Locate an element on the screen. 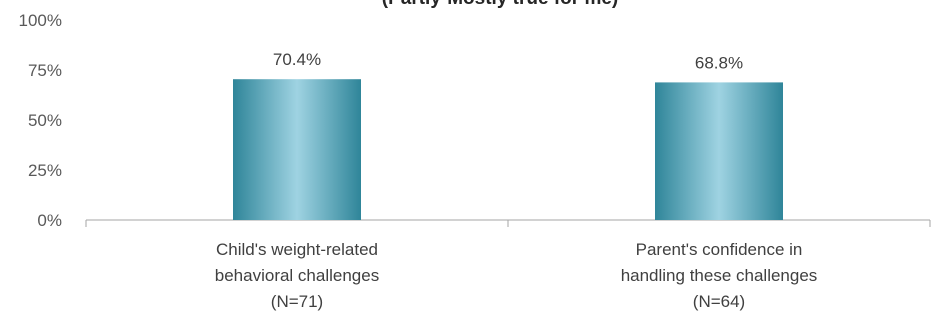 The height and width of the screenshot is (322, 935). y-tick-label: 75% is located at coordinates (45, 70).